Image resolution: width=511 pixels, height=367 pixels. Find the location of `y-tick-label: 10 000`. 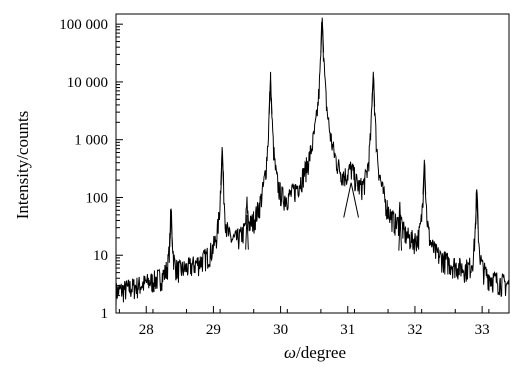

y-tick-label: 10 000 is located at coordinates (87, 83).